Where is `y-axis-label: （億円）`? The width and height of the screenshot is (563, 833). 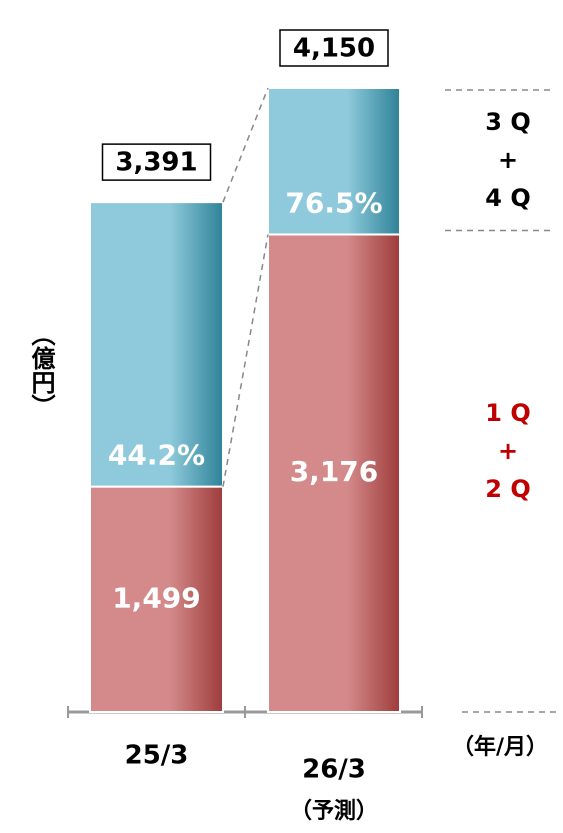 y-axis-label: （億円） is located at coordinates (41, 370).